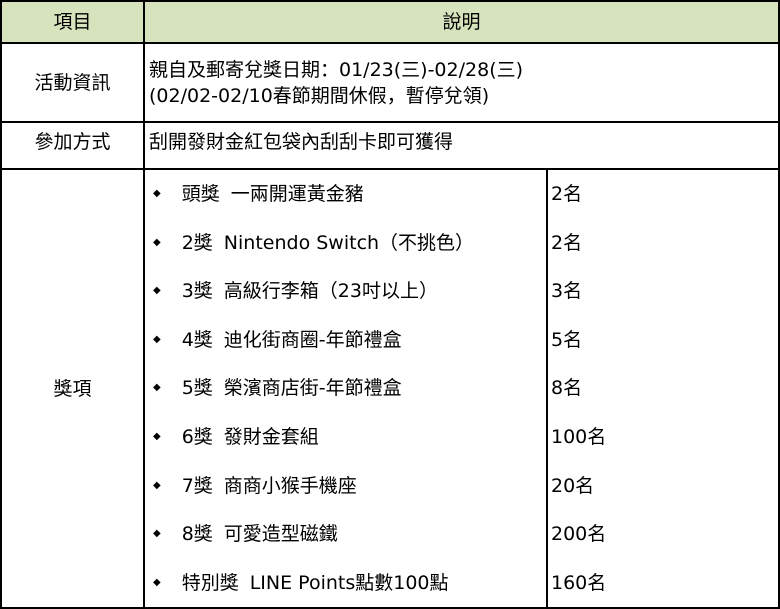  I want to click on prize-row-4: ◆ 4獎 迪化街商圈-年節禮盒 5名, so click(461, 340).